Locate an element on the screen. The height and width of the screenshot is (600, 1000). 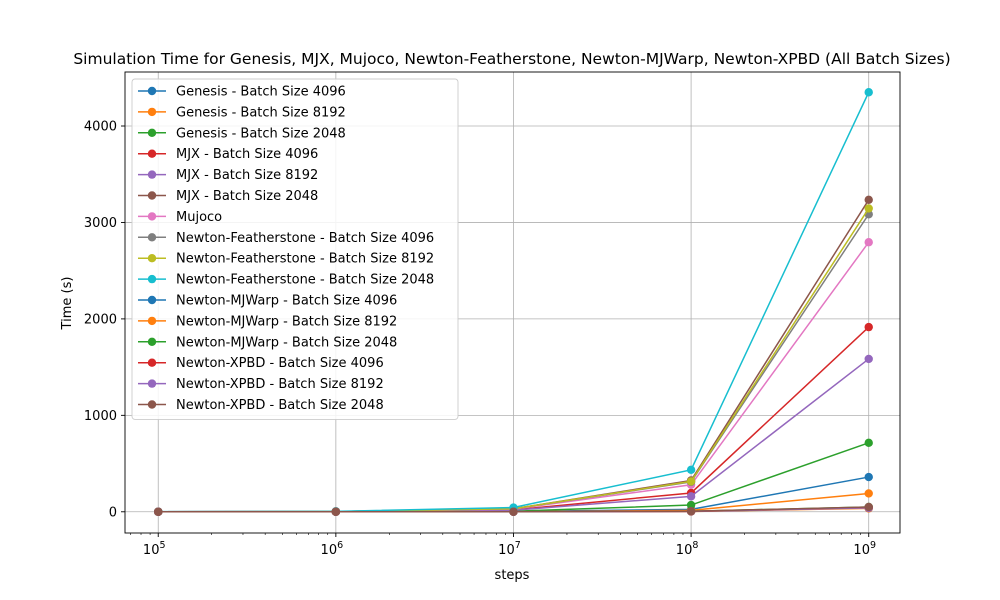
legend-entry: MJX - Batch Size 2048 is located at coordinates (228, 196).